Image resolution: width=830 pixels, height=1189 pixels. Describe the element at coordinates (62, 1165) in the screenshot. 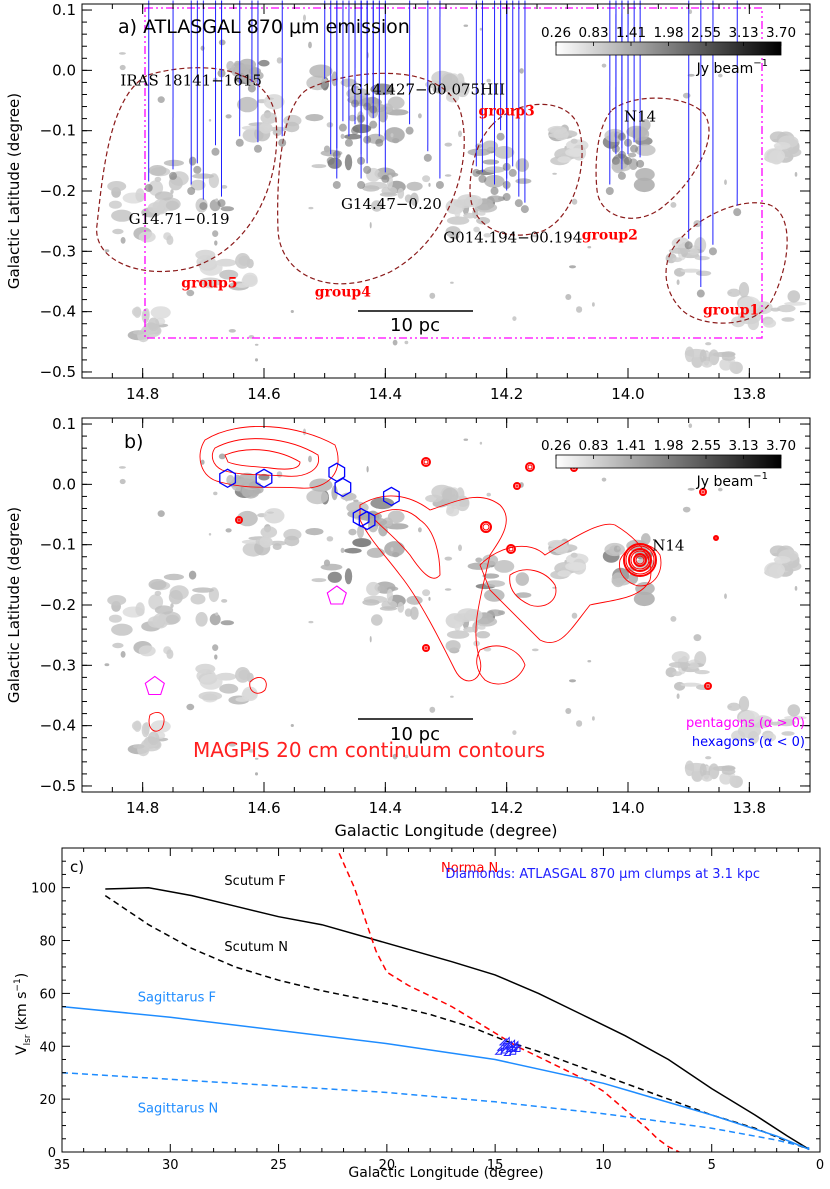

I see `x-tick-label: 35` at that location.